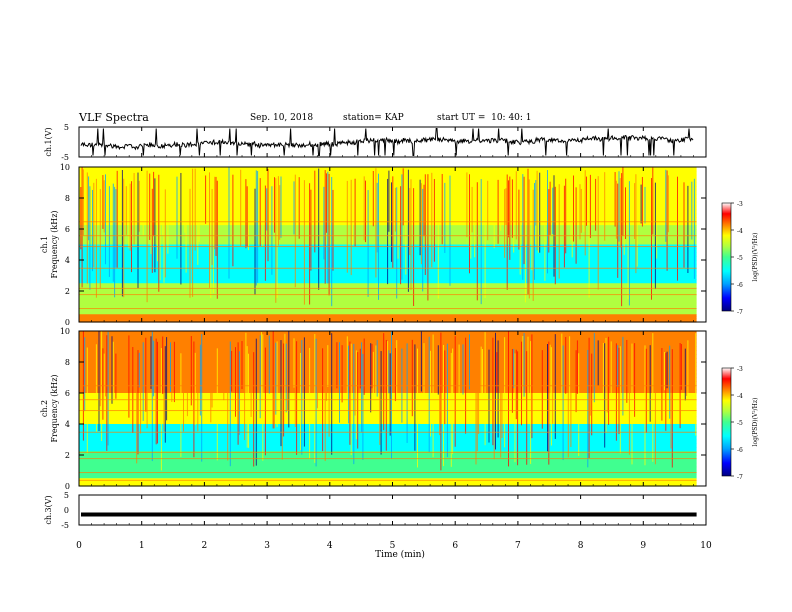 This screenshot has width=792, height=612. Describe the element at coordinates (54, 408) in the screenshot. I see `frequency-axis-label: Frequency (kHz)` at that location.